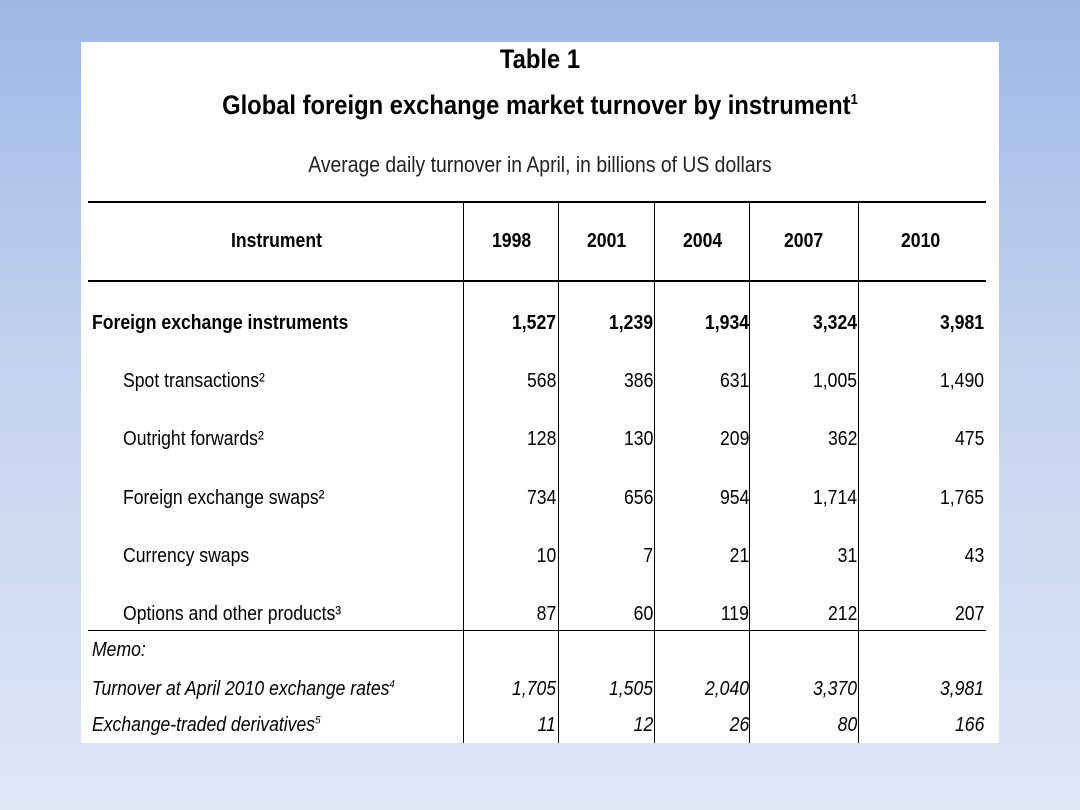 Image resolution: width=1080 pixels, height=810 pixels. I want to click on header-2001: 2001, so click(607, 241).